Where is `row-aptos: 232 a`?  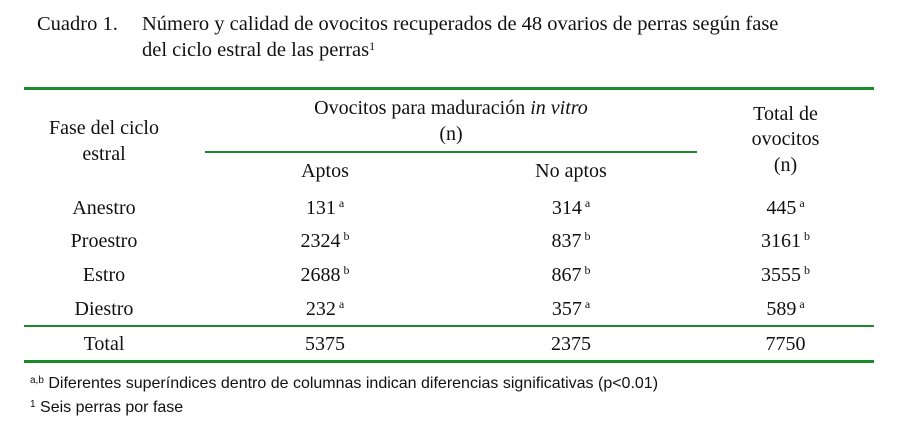
row-aptos: 232 a is located at coordinates (325, 310).